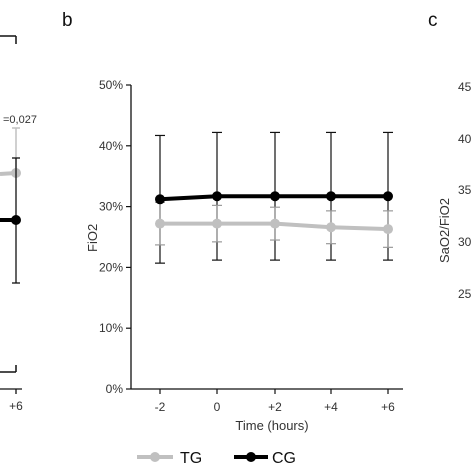 This screenshot has height=474, width=474. Describe the element at coordinates (251, 457) in the screenshot. I see `legend-swatch-cg-marker` at that location.